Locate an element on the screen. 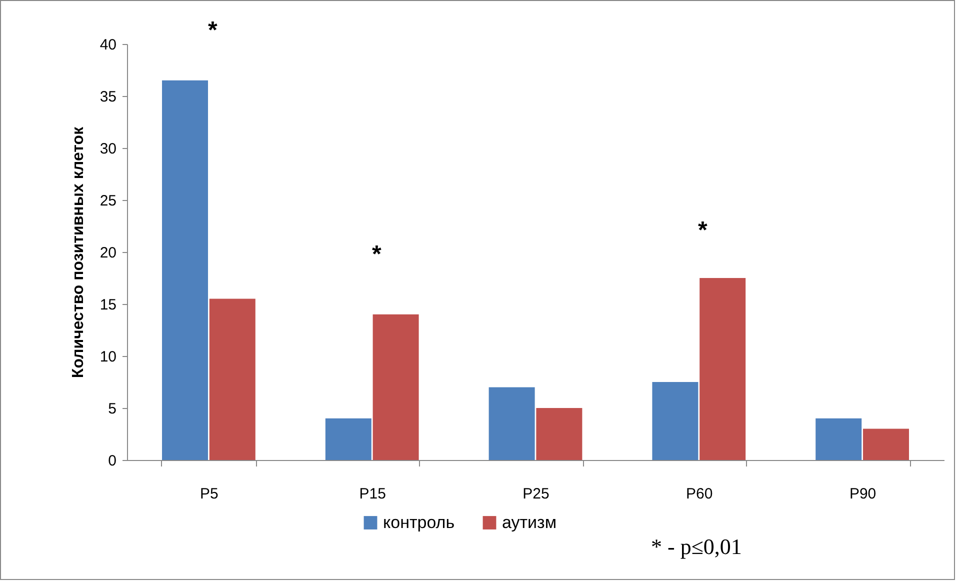  x-tick-label: P25 is located at coordinates (536, 494).